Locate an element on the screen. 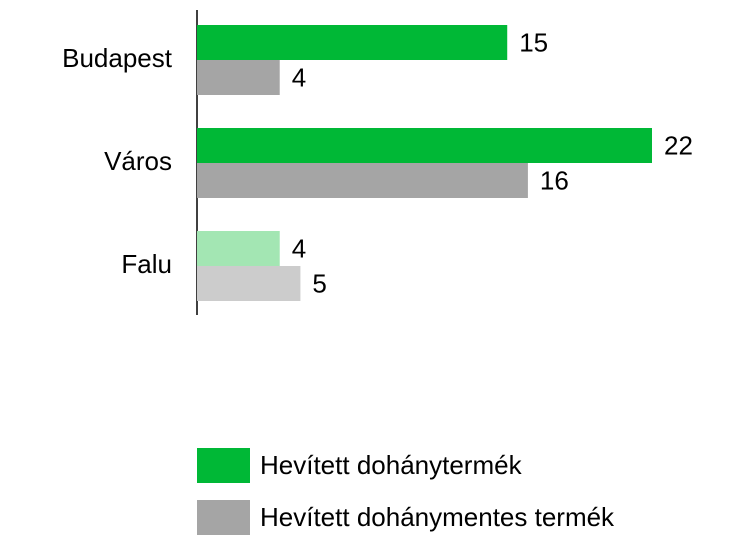 The height and width of the screenshot is (540, 748). y-tick-label: Falu is located at coordinates (146, 264).